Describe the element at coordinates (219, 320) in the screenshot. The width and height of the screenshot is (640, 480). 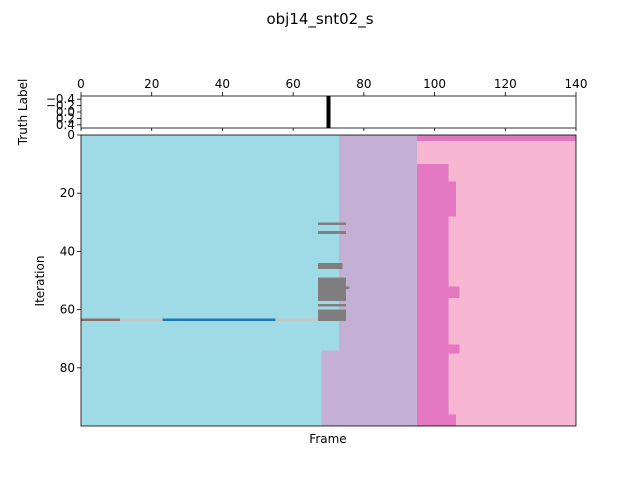
I see `heatmap-cell-blue` at that location.